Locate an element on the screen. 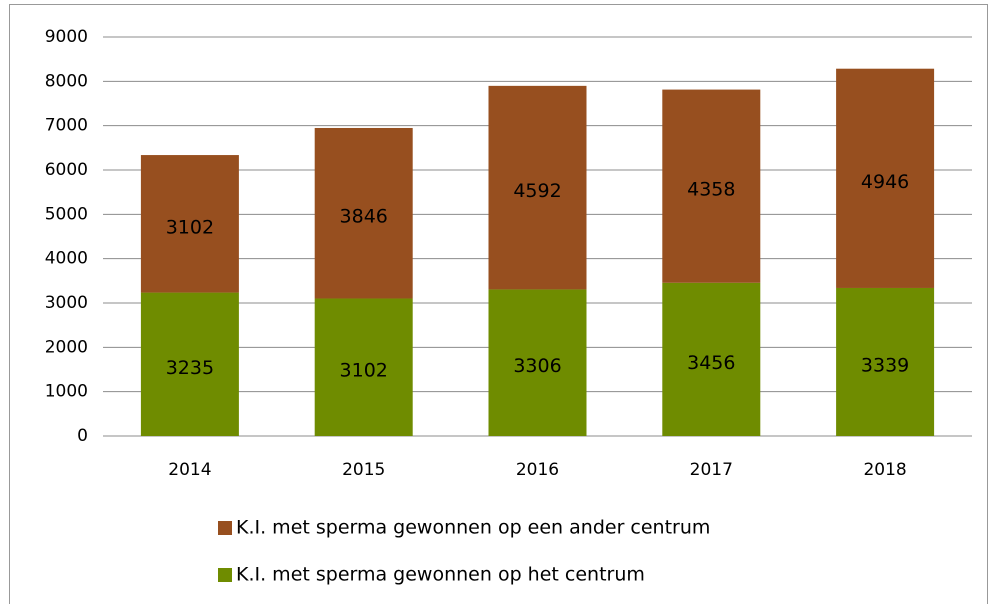  legend-label: K.I. met sperma gewonnen op het centrum is located at coordinates (440, 575).